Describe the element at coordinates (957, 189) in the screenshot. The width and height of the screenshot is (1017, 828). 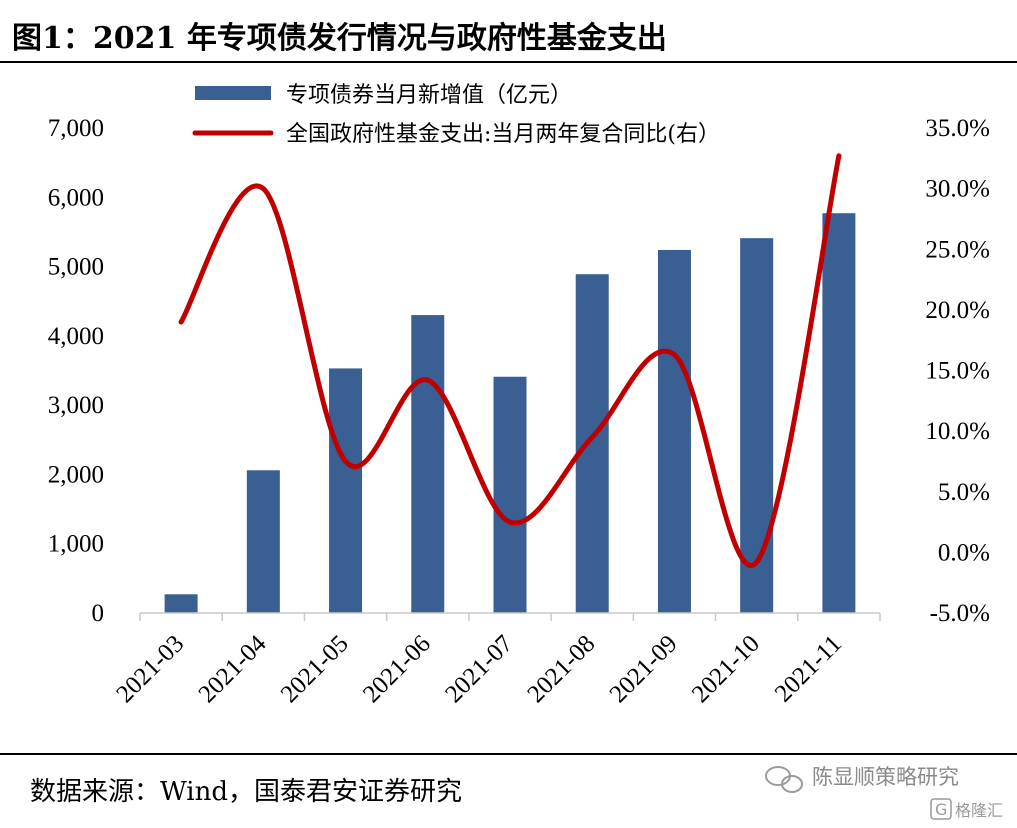
I see `right-tick-label: 30.0%` at that location.